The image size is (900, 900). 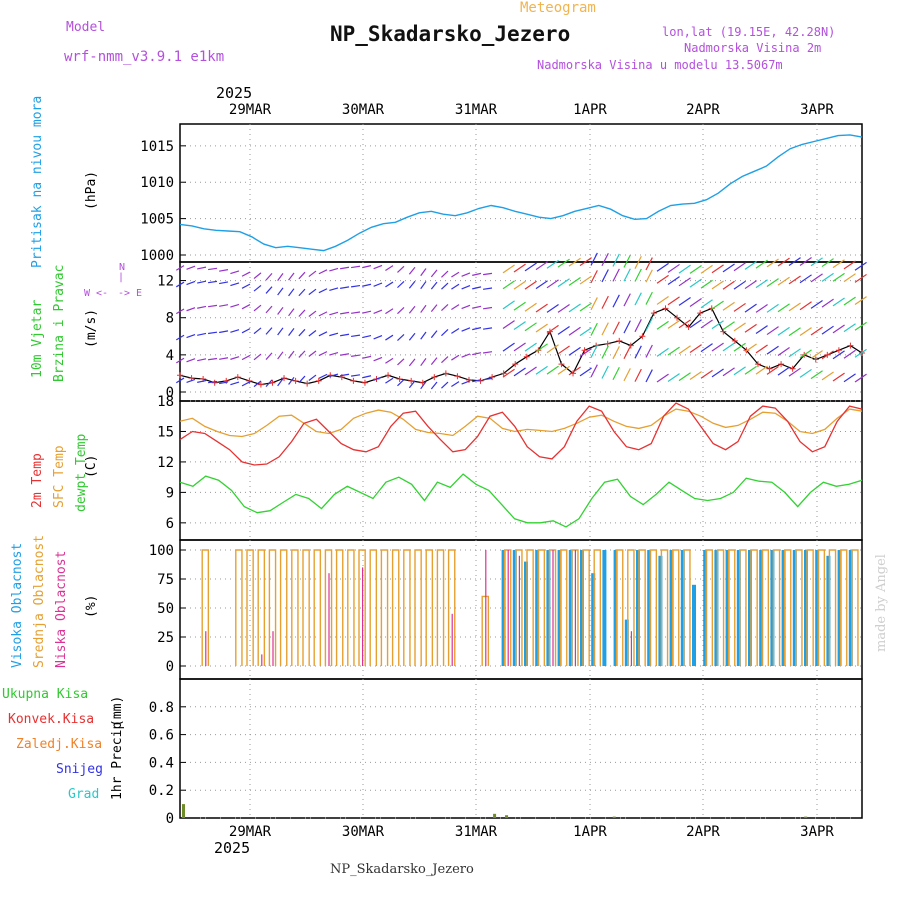 What do you see at coordinates (521, 423) in the screenshot?
I see `sfc-temp-line` at bounding box center [521, 423].